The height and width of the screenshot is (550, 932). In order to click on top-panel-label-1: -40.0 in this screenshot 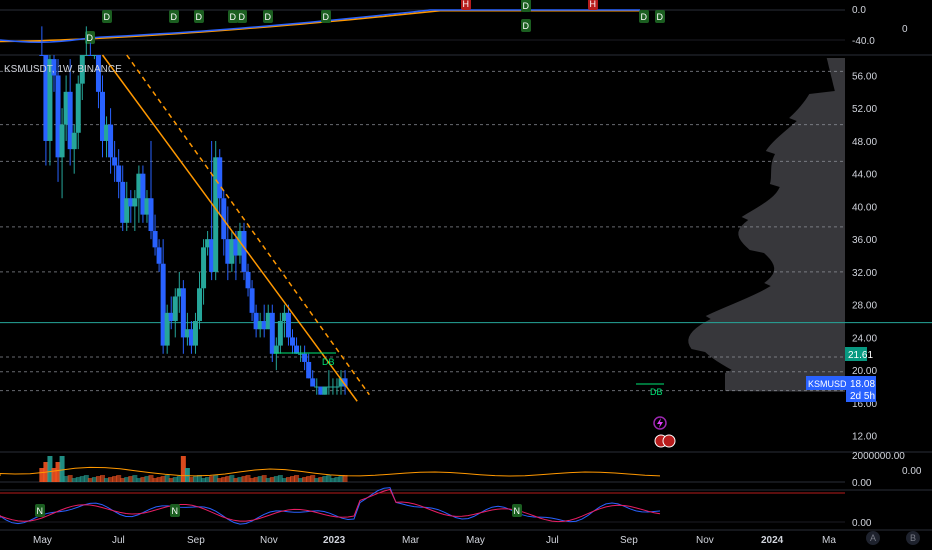, I will do `click(863, 41)`.